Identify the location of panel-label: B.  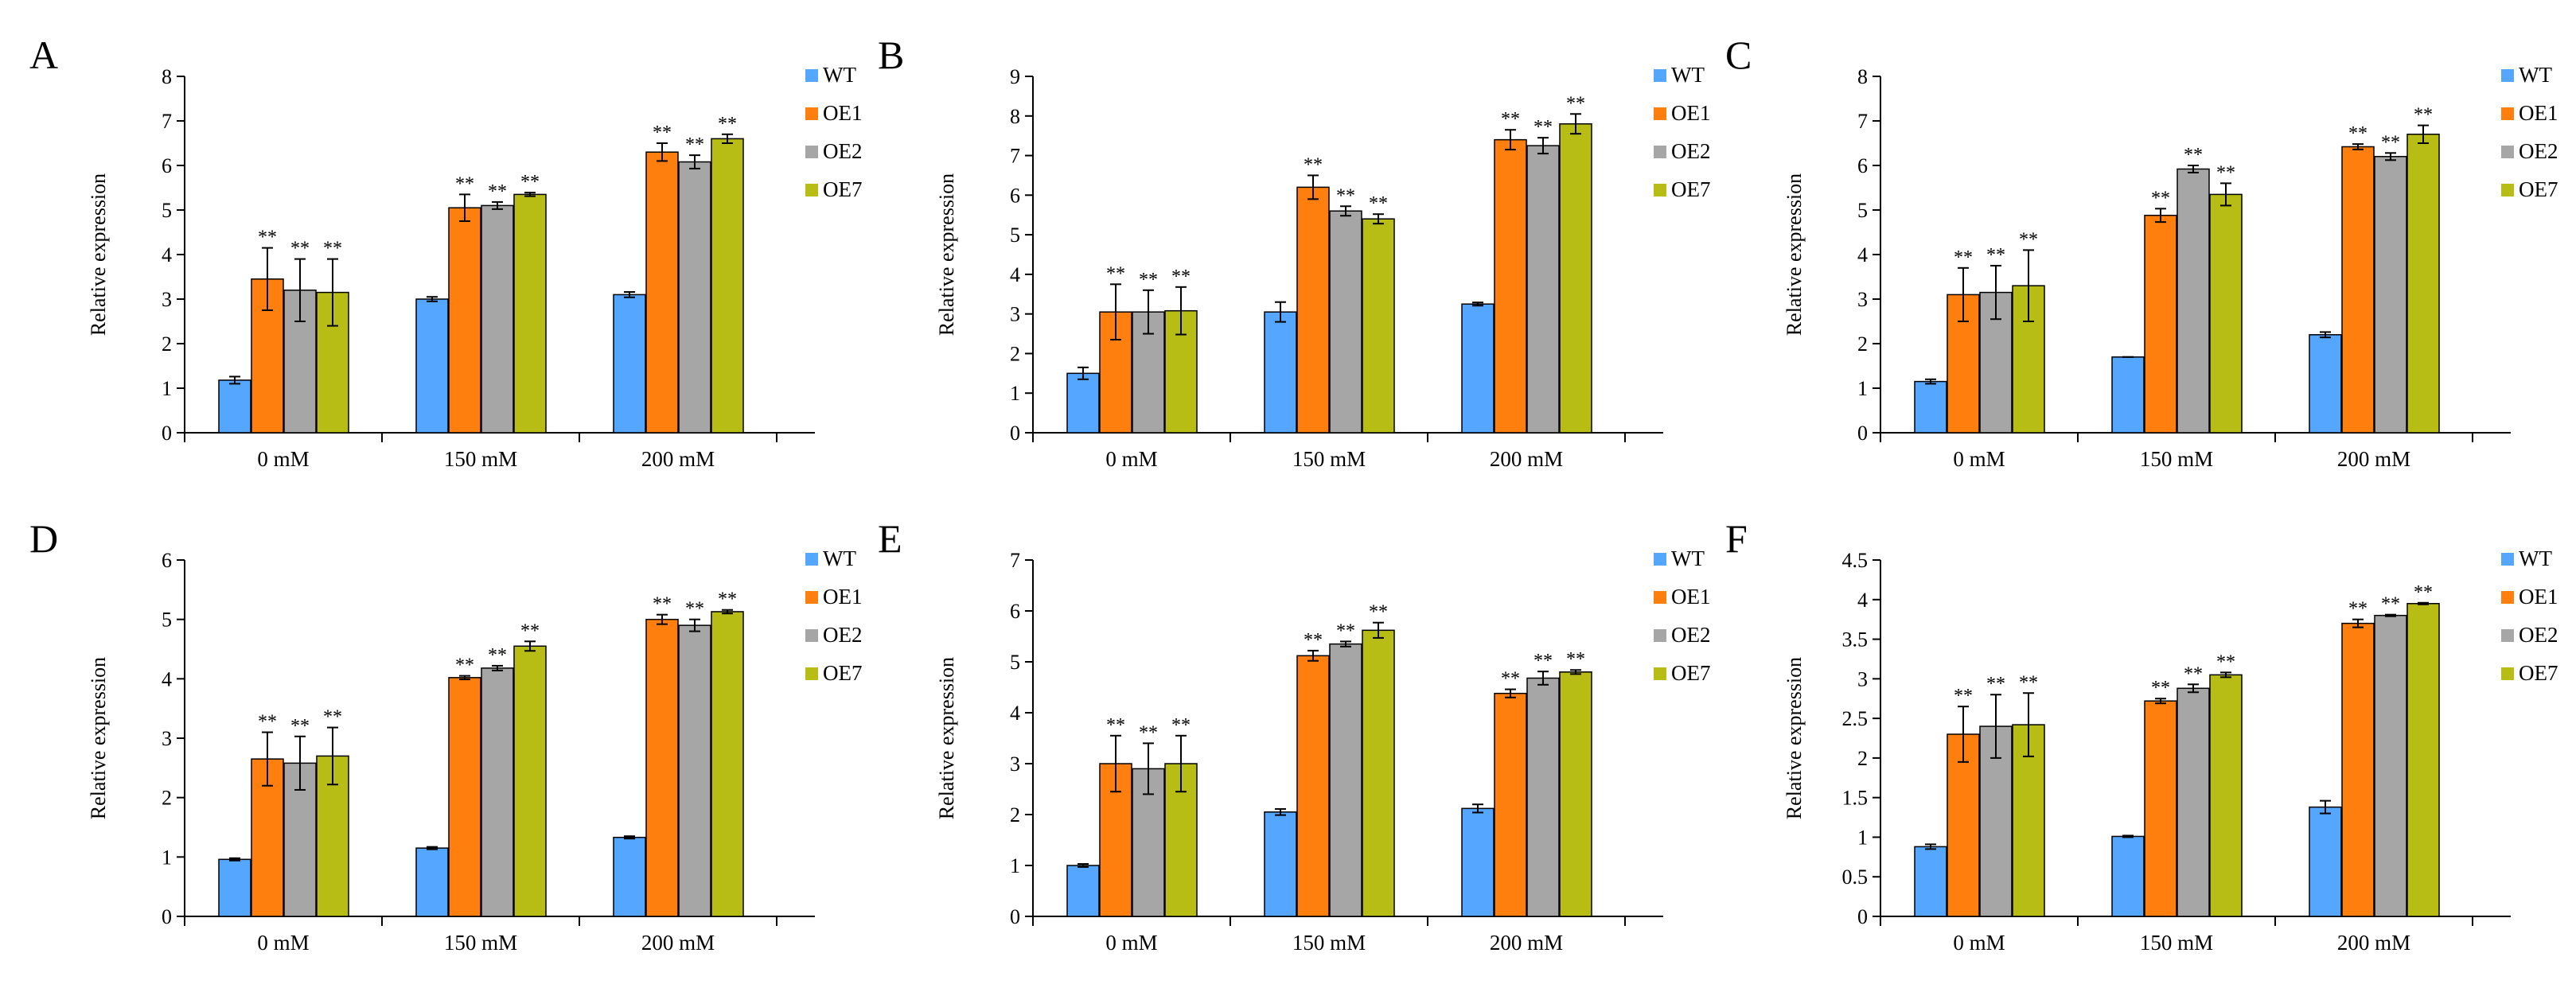
(891, 55).